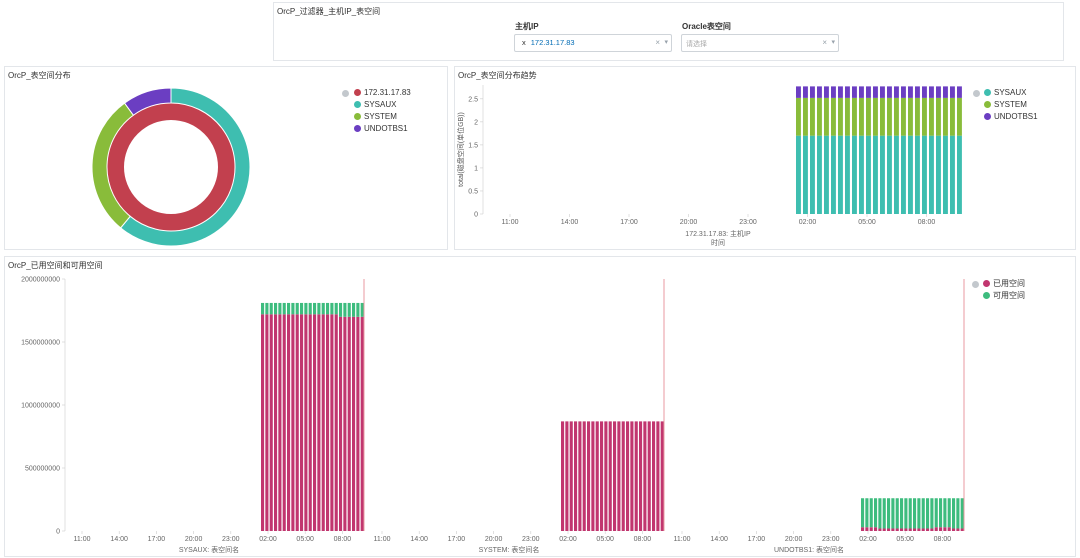 Image resolution: width=1080 pixels, height=558 pixels. Describe the element at coordinates (497, 75) in the screenshot. I see `trend-panel-title: OrcP_表空间分布趋势` at that location.